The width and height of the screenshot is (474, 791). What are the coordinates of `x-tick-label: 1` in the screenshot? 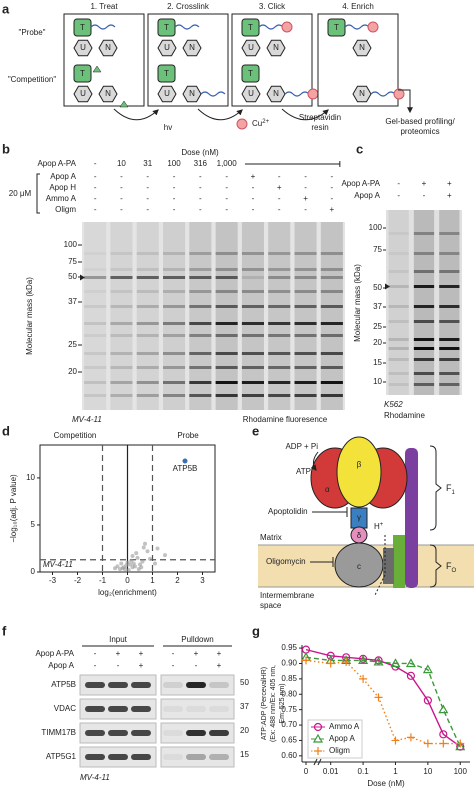 It's located at (395, 771).